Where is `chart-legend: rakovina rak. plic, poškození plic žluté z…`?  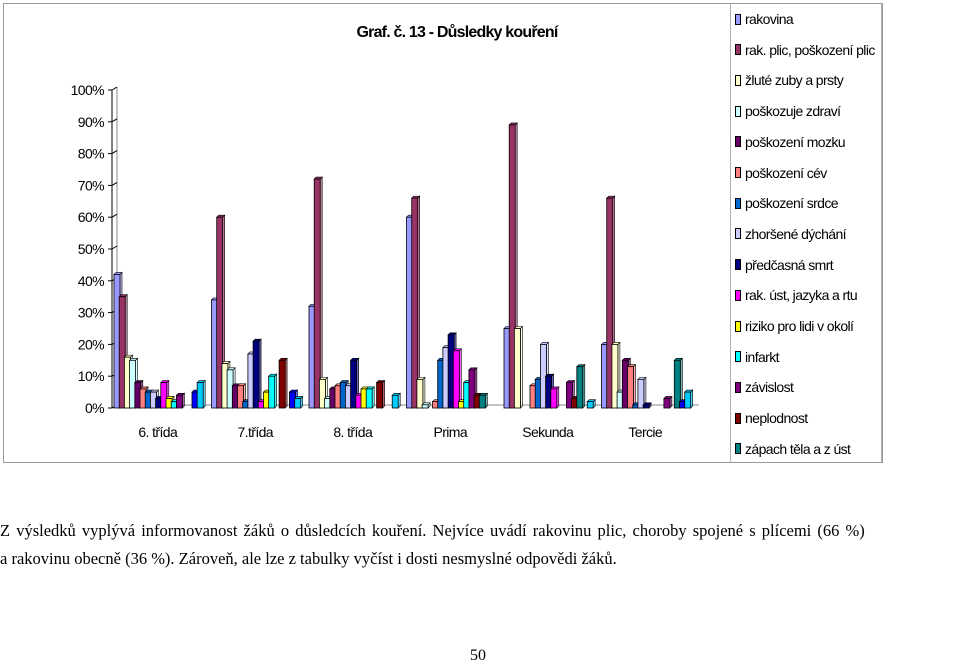 chart-legend: rakovina rak. plic, poškození plic žluté z… is located at coordinates (806, 233).